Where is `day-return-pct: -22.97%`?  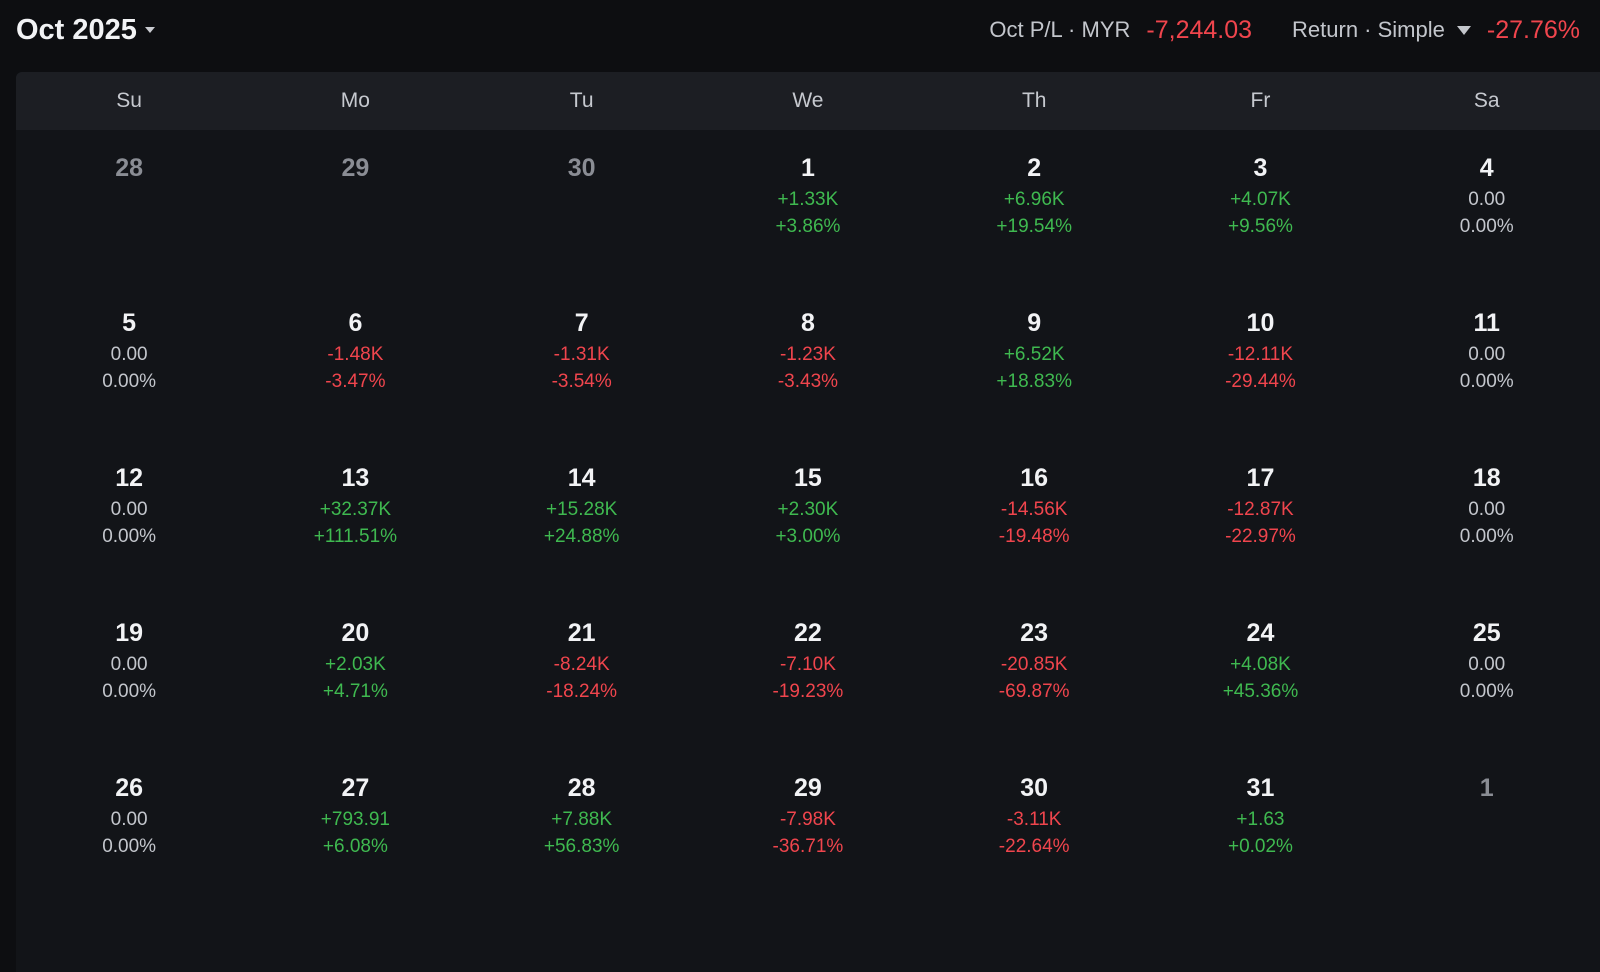
day-return-pct: -22.97% is located at coordinates (1260, 536).